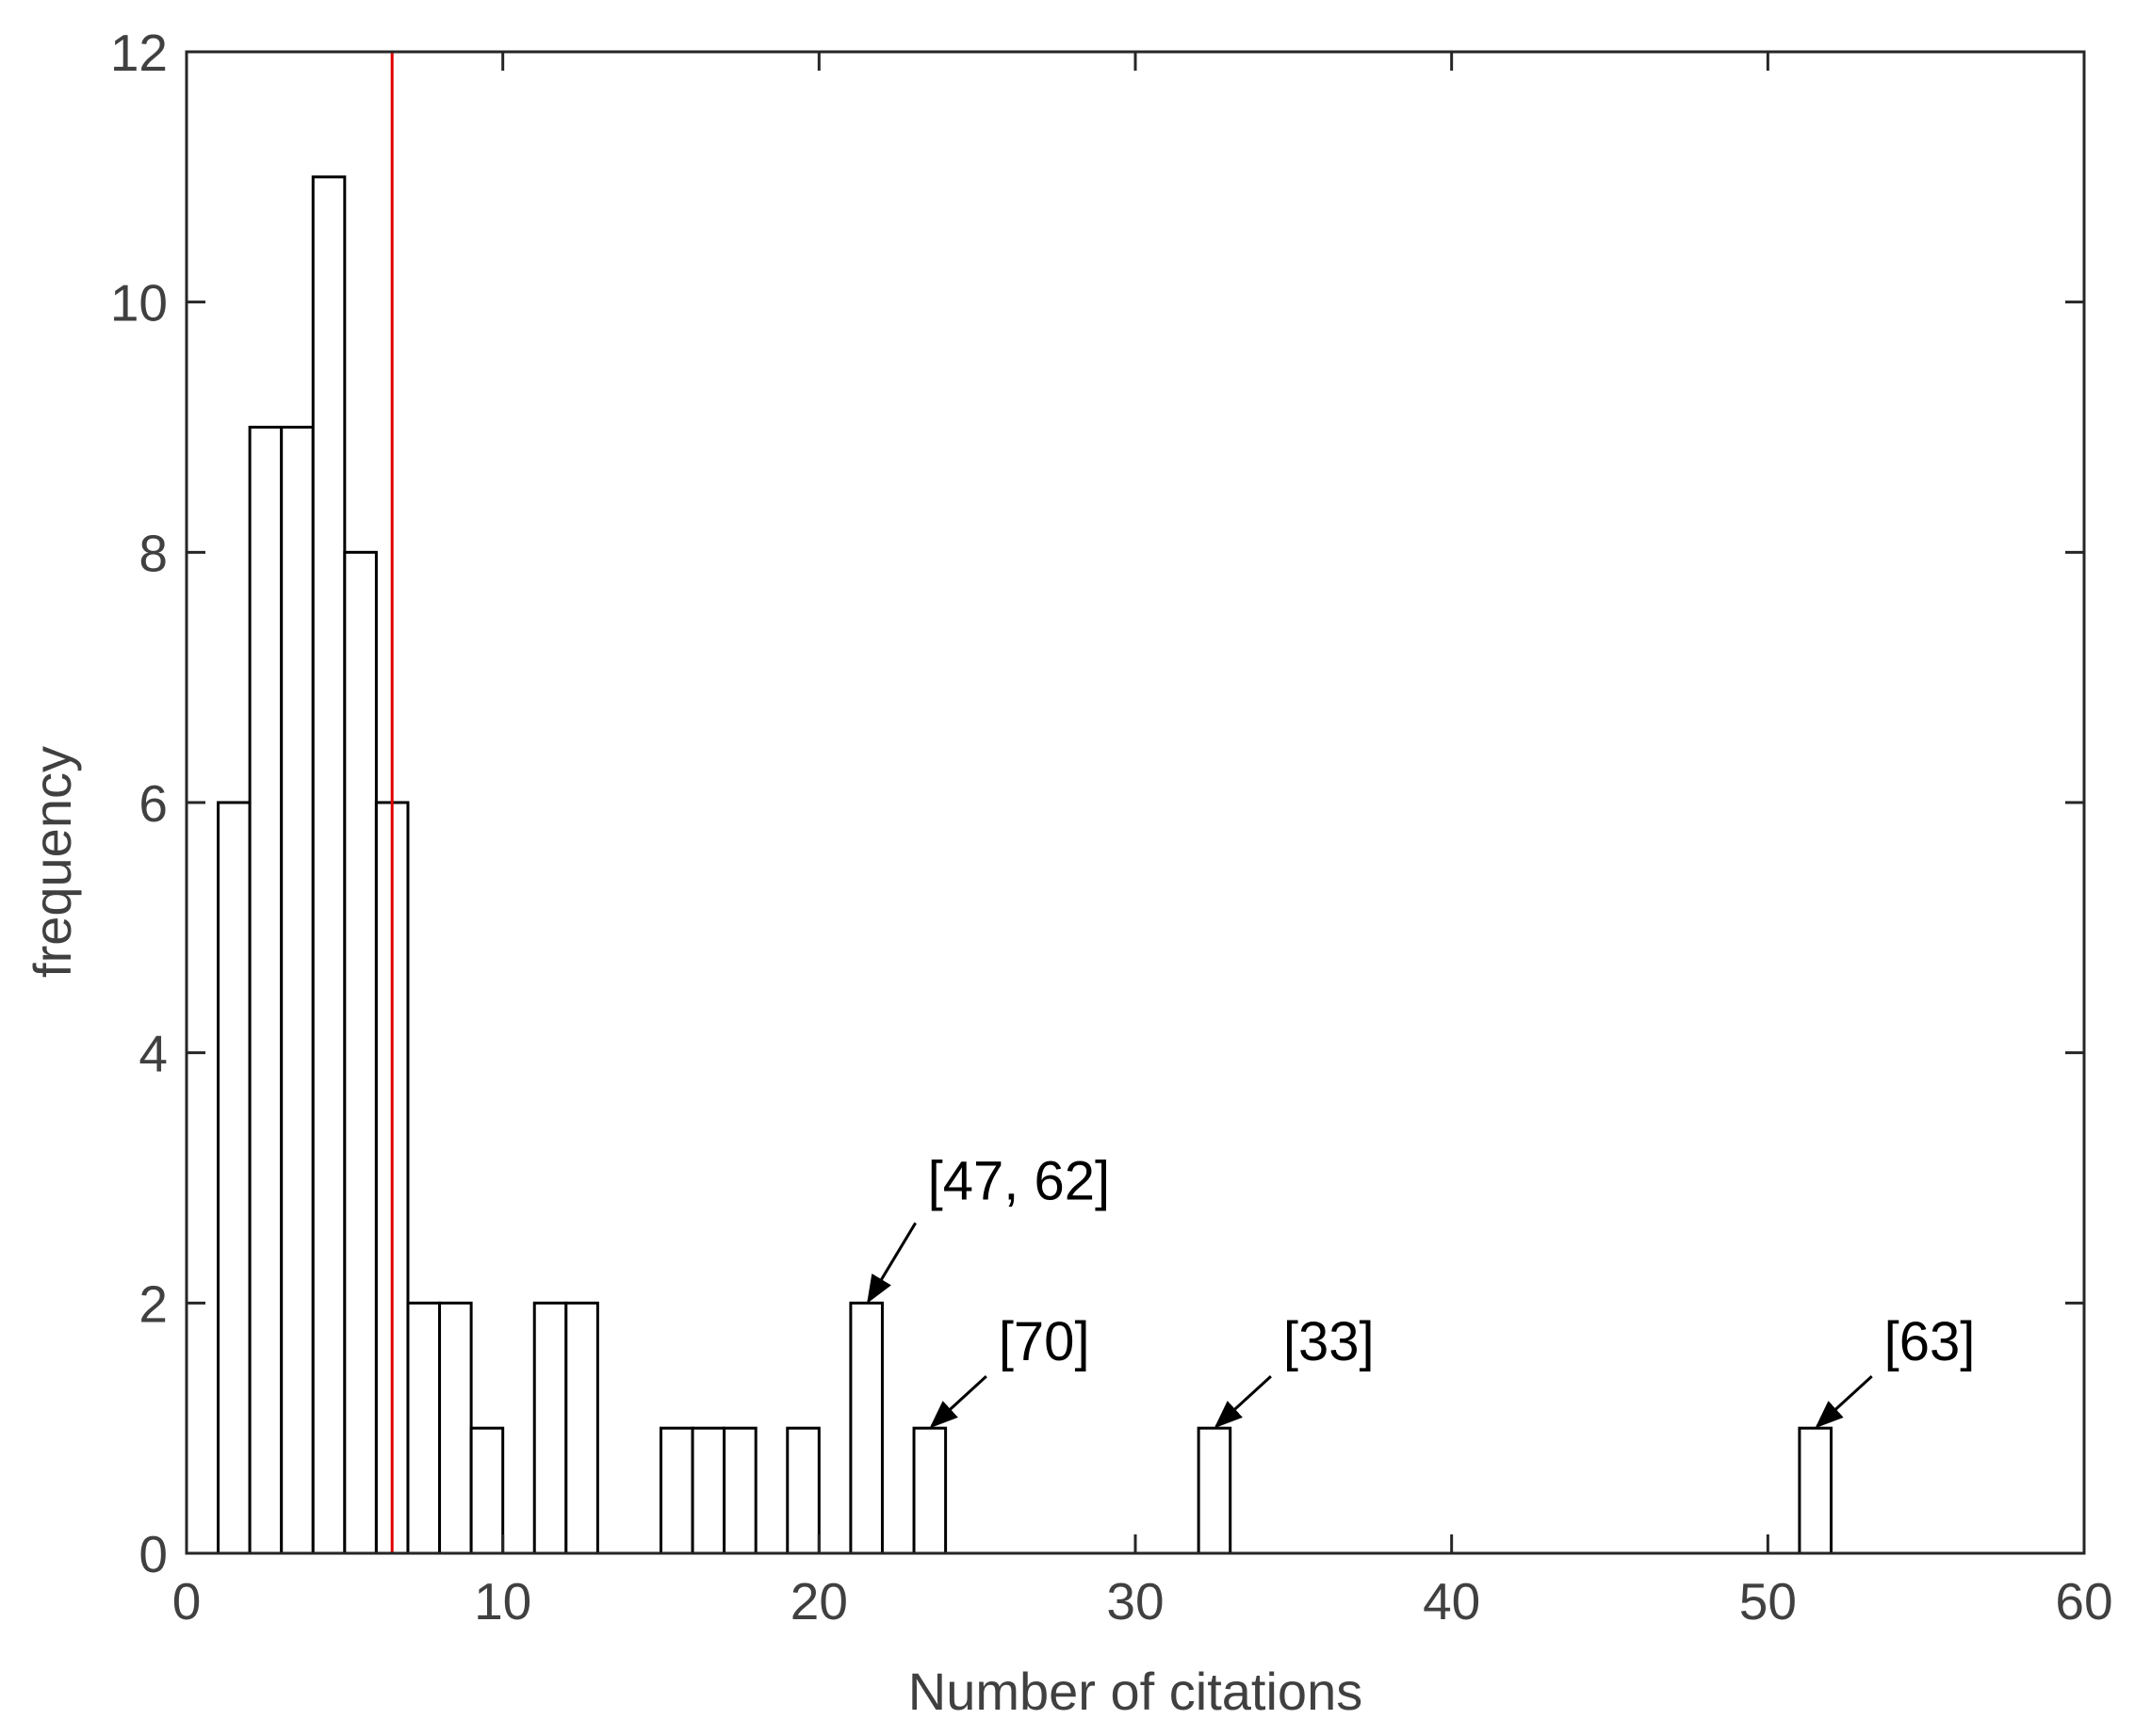  I want to click on annotation-label: [70], so click(1044, 1341).